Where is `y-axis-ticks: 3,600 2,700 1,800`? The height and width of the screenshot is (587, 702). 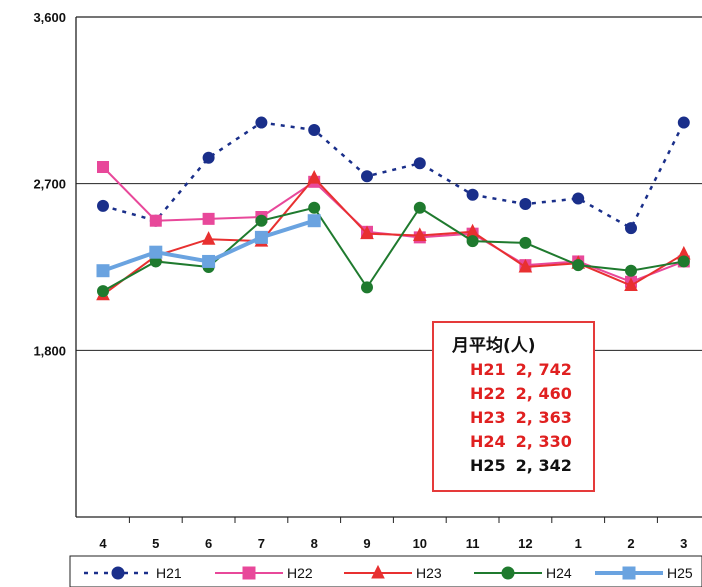
y-axis-ticks: 3,600 2,700 1,800 is located at coordinates (49, 184).